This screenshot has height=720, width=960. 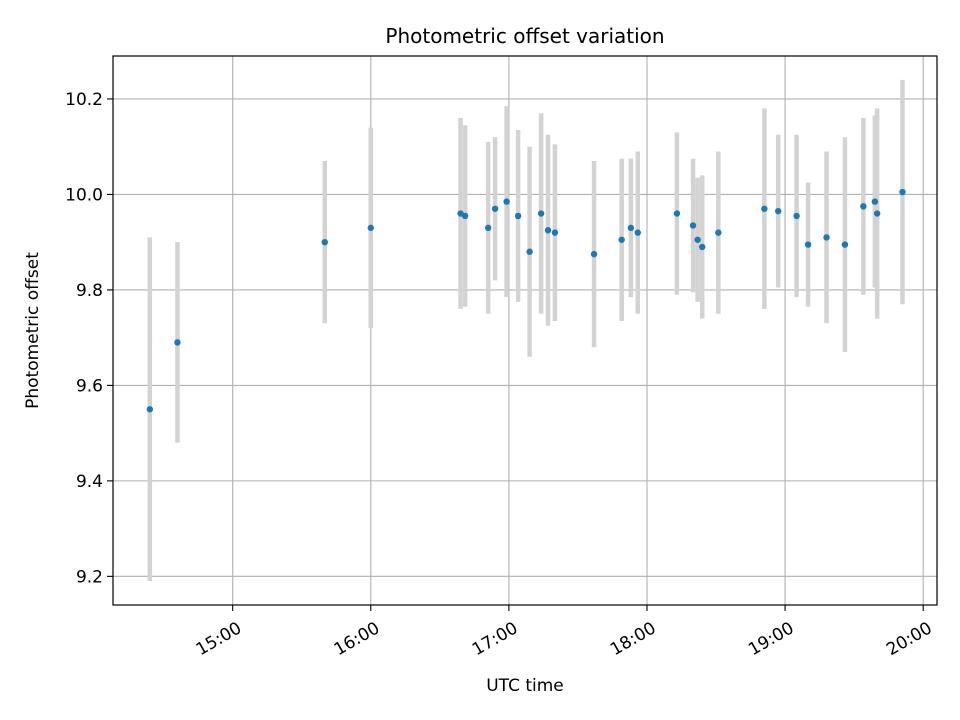 What do you see at coordinates (89, 291) in the screenshot?
I see `y-tick-label: 9.8` at bounding box center [89, 291].